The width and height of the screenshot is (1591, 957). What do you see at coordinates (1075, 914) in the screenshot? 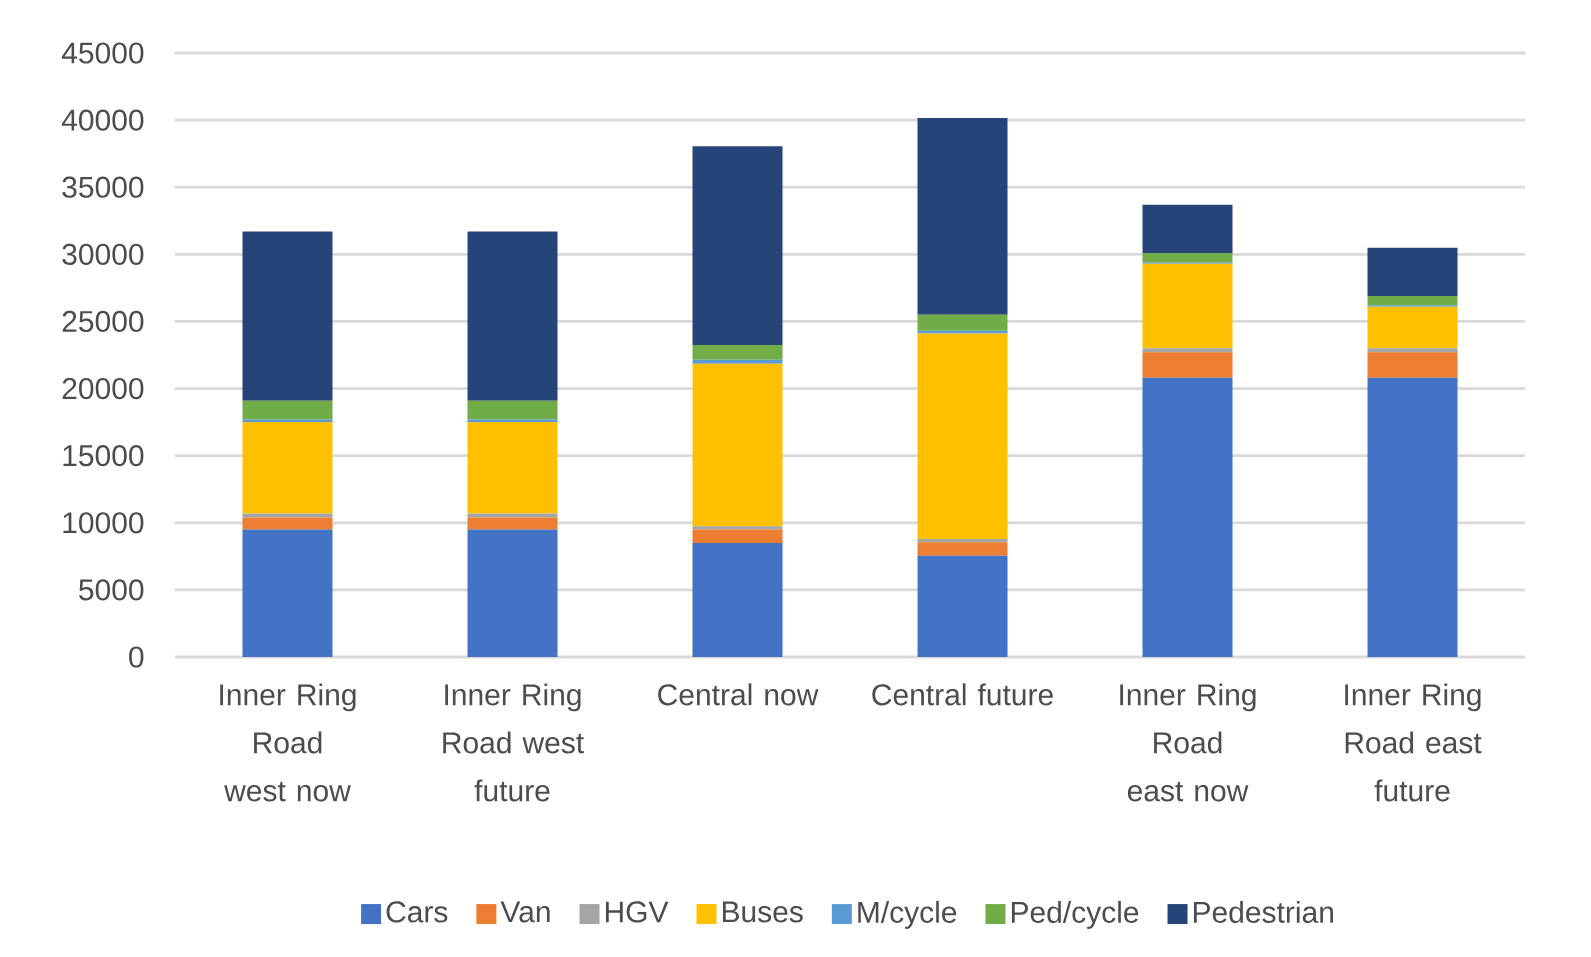
I see `legend-label: Ped/cycle` at bounding box center [1075, 914].